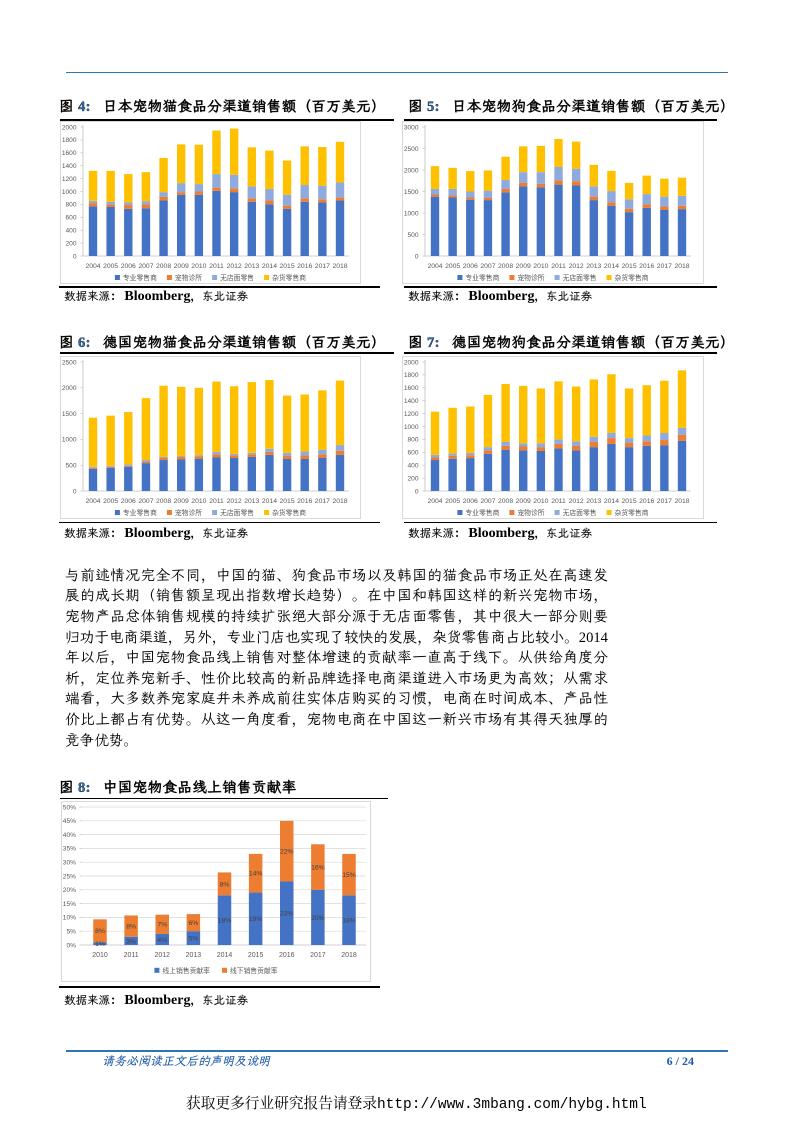  Describe the element at coordinates (186, 970) in the screenshot. I see `svg-text: 线上销售贡献率` at that location.